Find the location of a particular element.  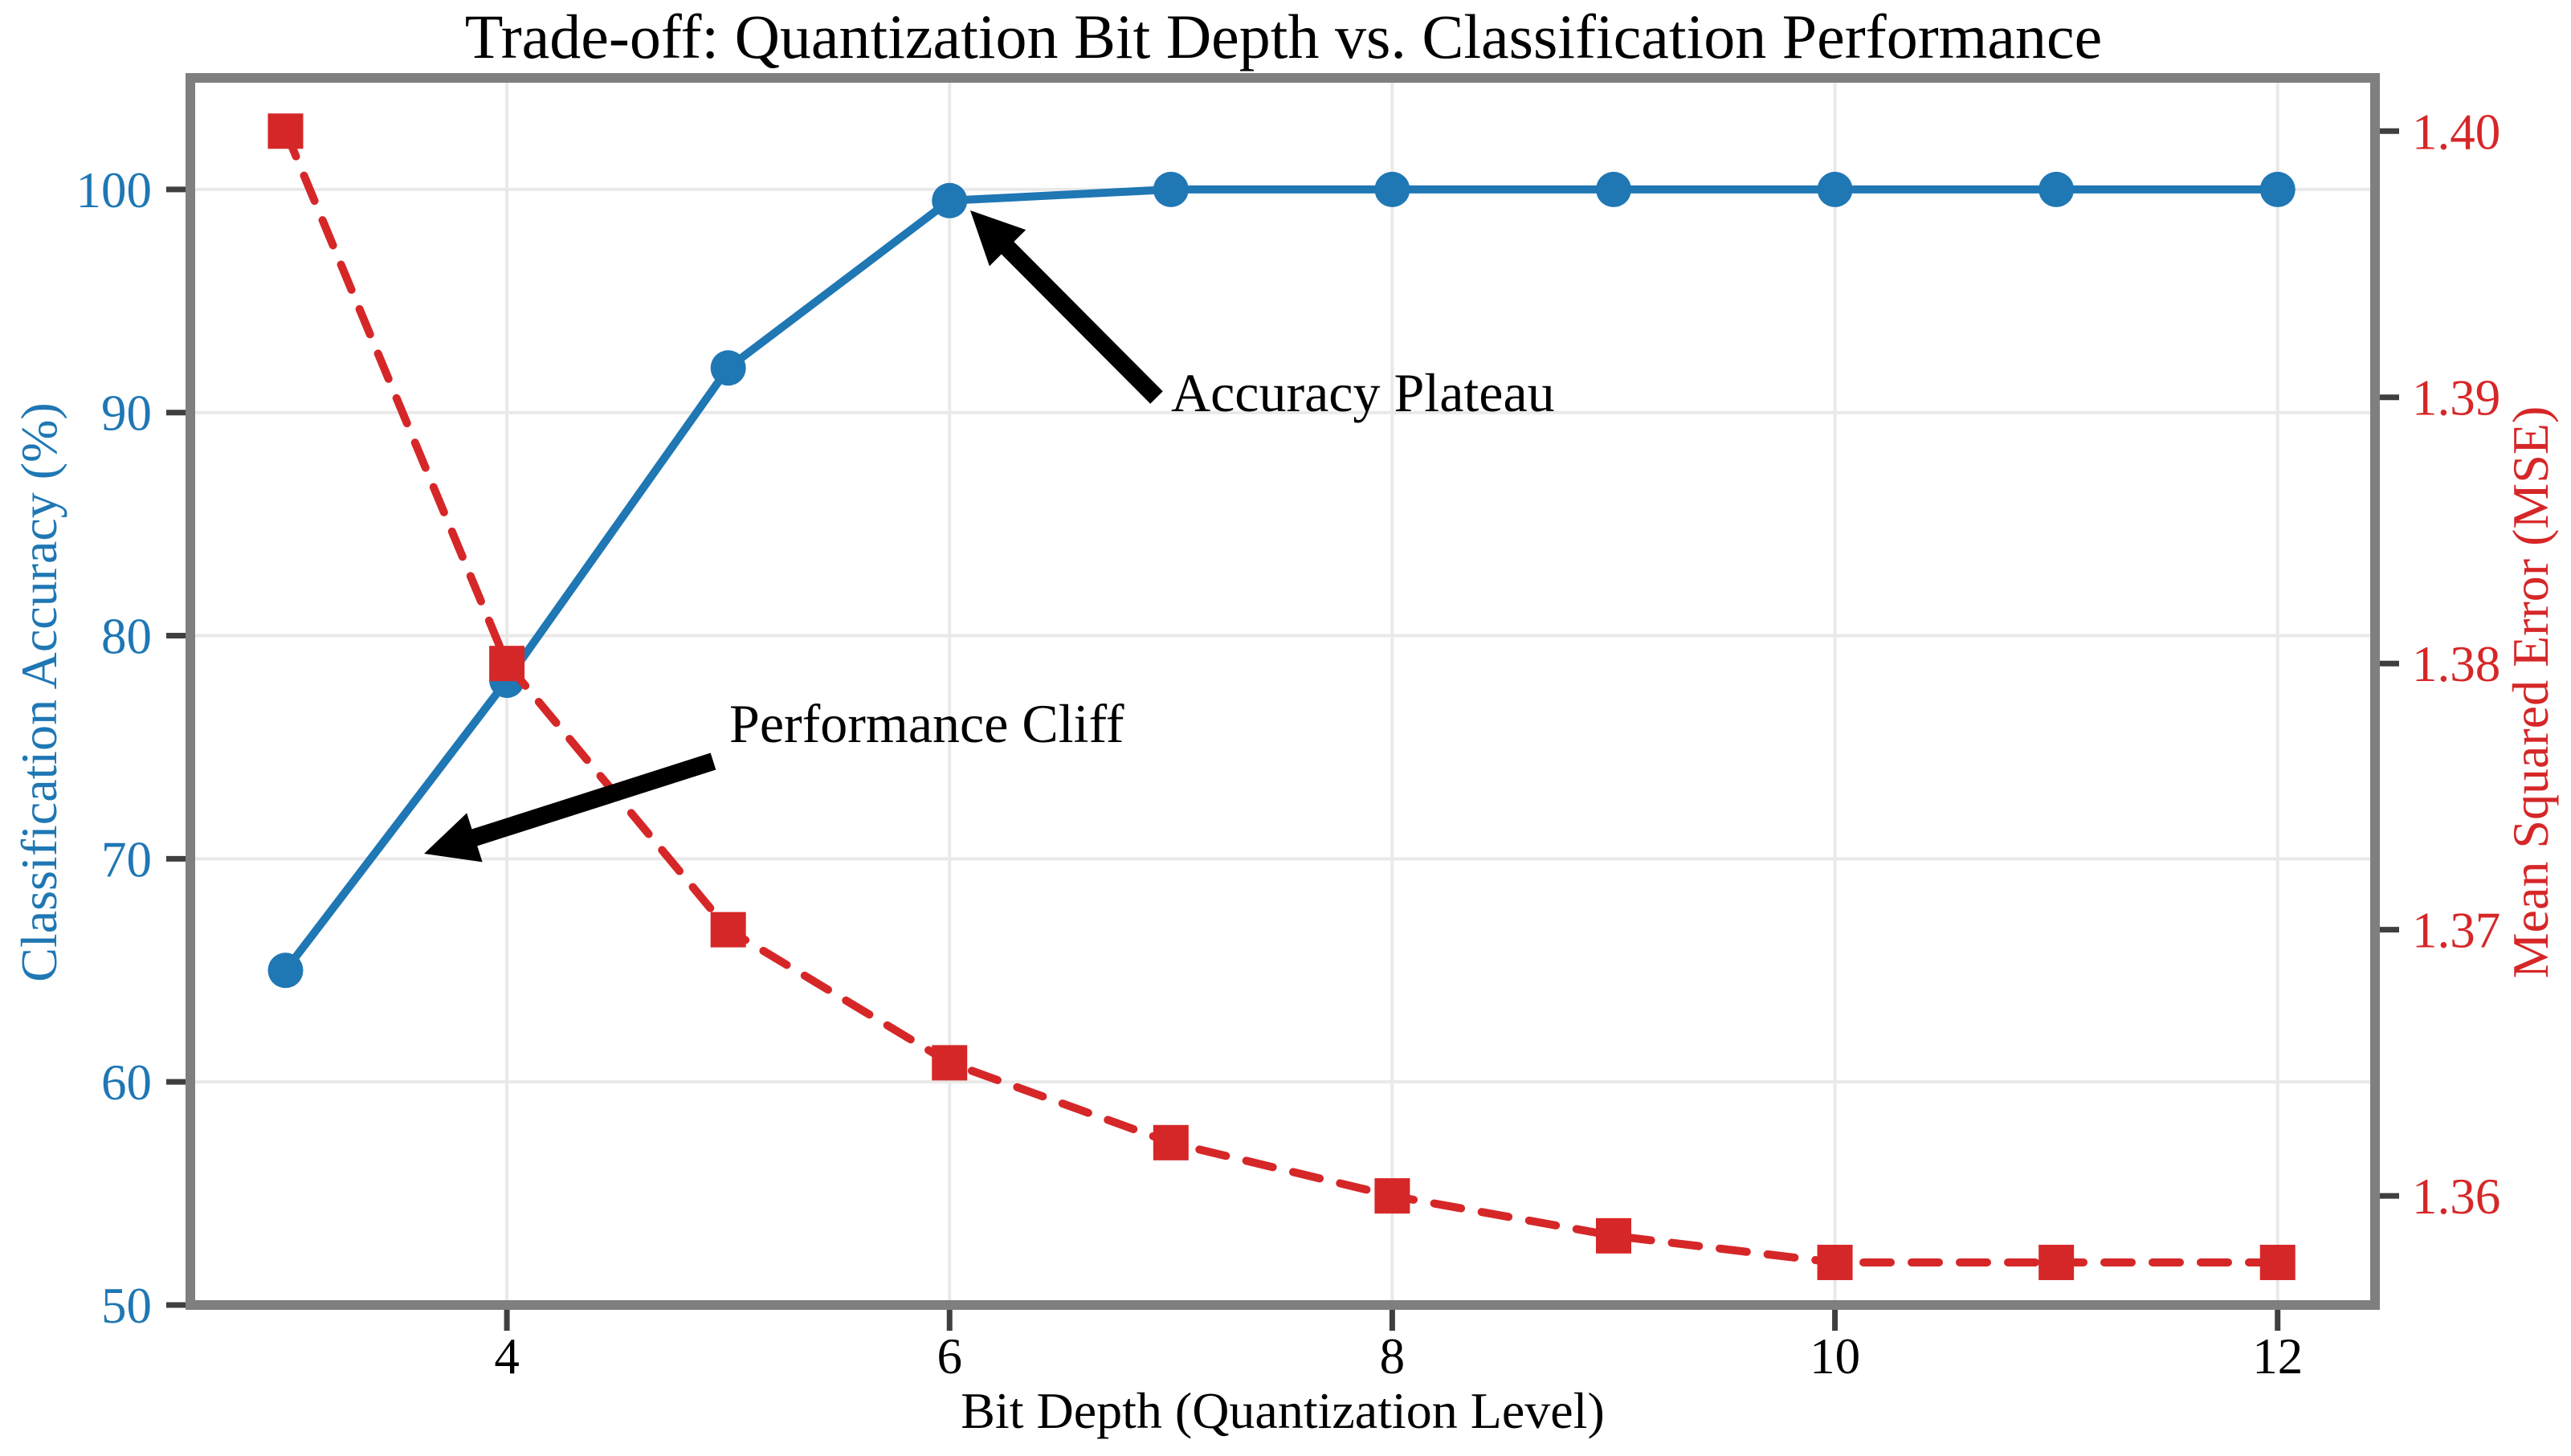

right-axis-label: Mean Squared Error (MSE) is located at coordinates (2530, 692).